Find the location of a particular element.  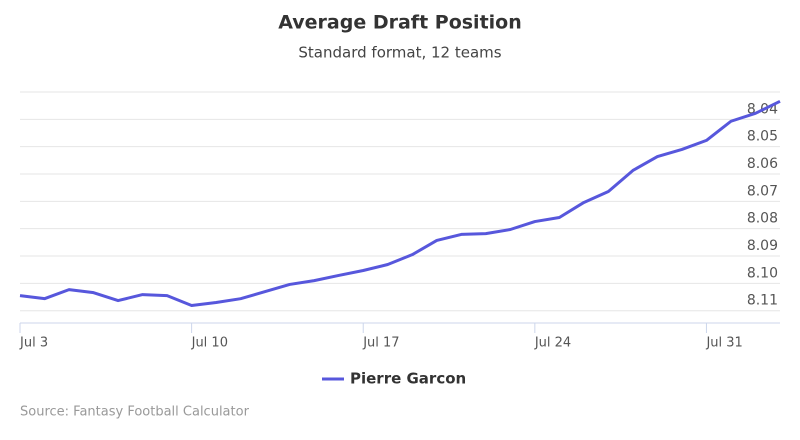

y-tick-label: 8.06 is located at coordinates (762, 164).